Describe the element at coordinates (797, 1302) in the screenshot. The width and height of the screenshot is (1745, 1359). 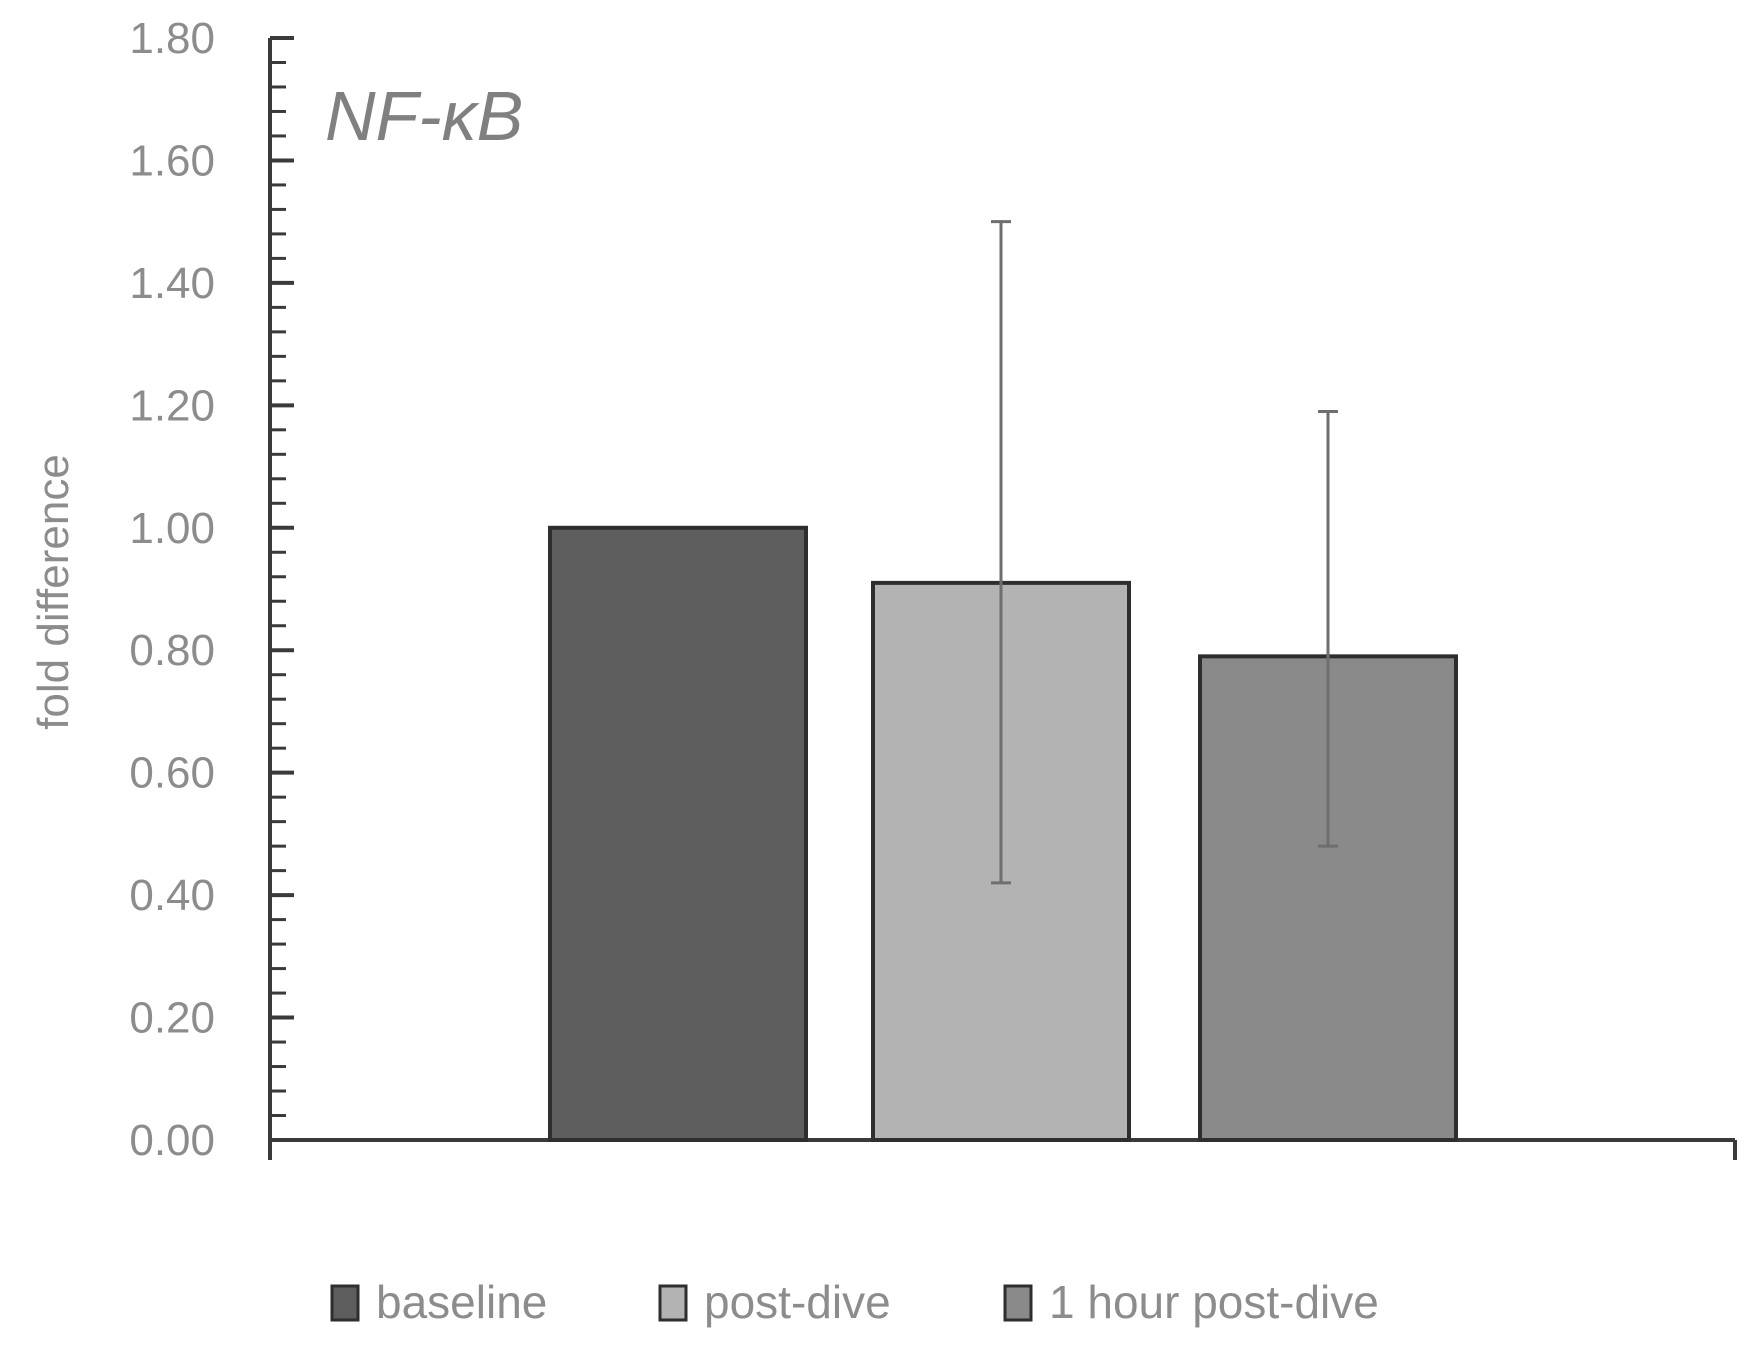
I see `legend-label: post-dive` at that location.